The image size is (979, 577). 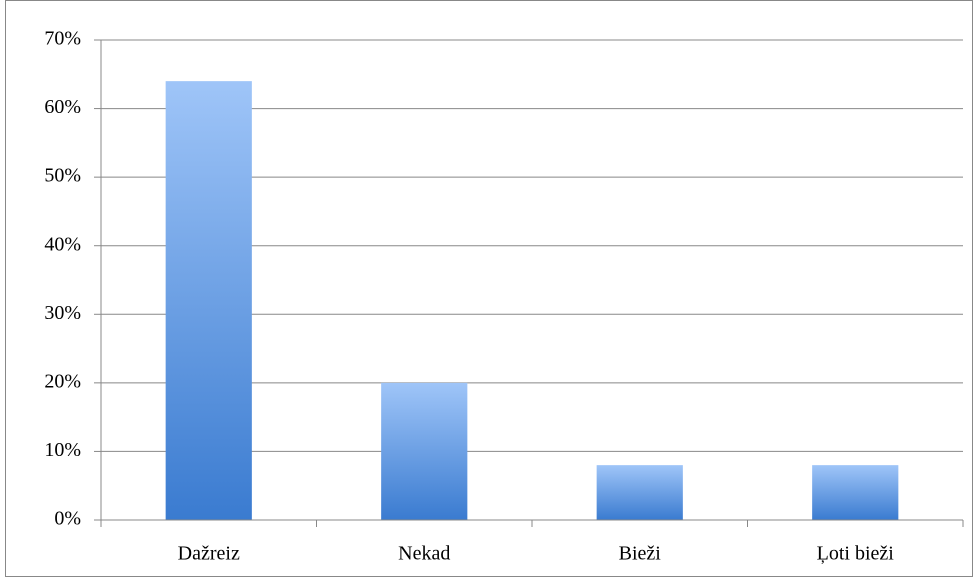 What do you see at coordinates (62, 450) in the screenshot?
I see `y-tick-label: 10%` at bounding box center [62, 450].